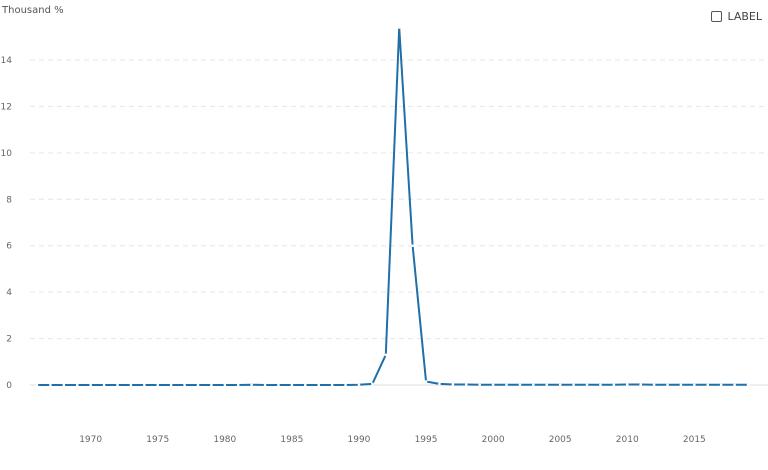  What do you see at coordinates (392, 440) in the screenshot?
I see `x-tick-labels: 1970 1975 1980 1985 1990 1995 2000 2005 2010 2015` at bounding box center [392, 440].